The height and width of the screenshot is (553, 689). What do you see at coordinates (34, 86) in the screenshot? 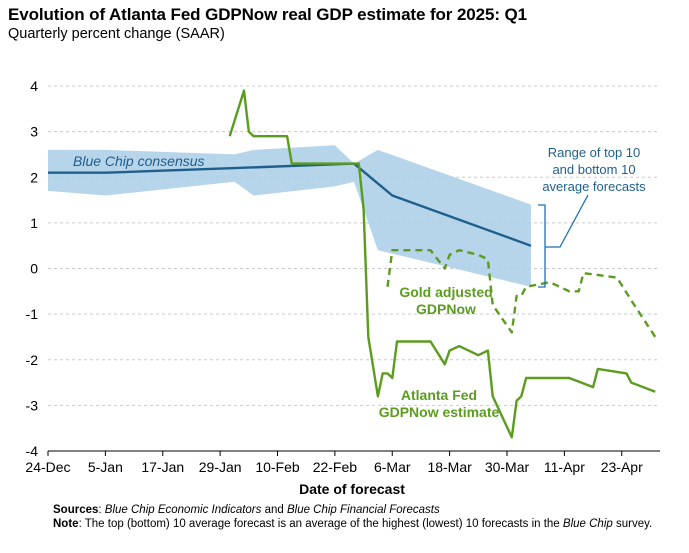
I see `y-tick-label: 4` at bounding box center [34, 86].